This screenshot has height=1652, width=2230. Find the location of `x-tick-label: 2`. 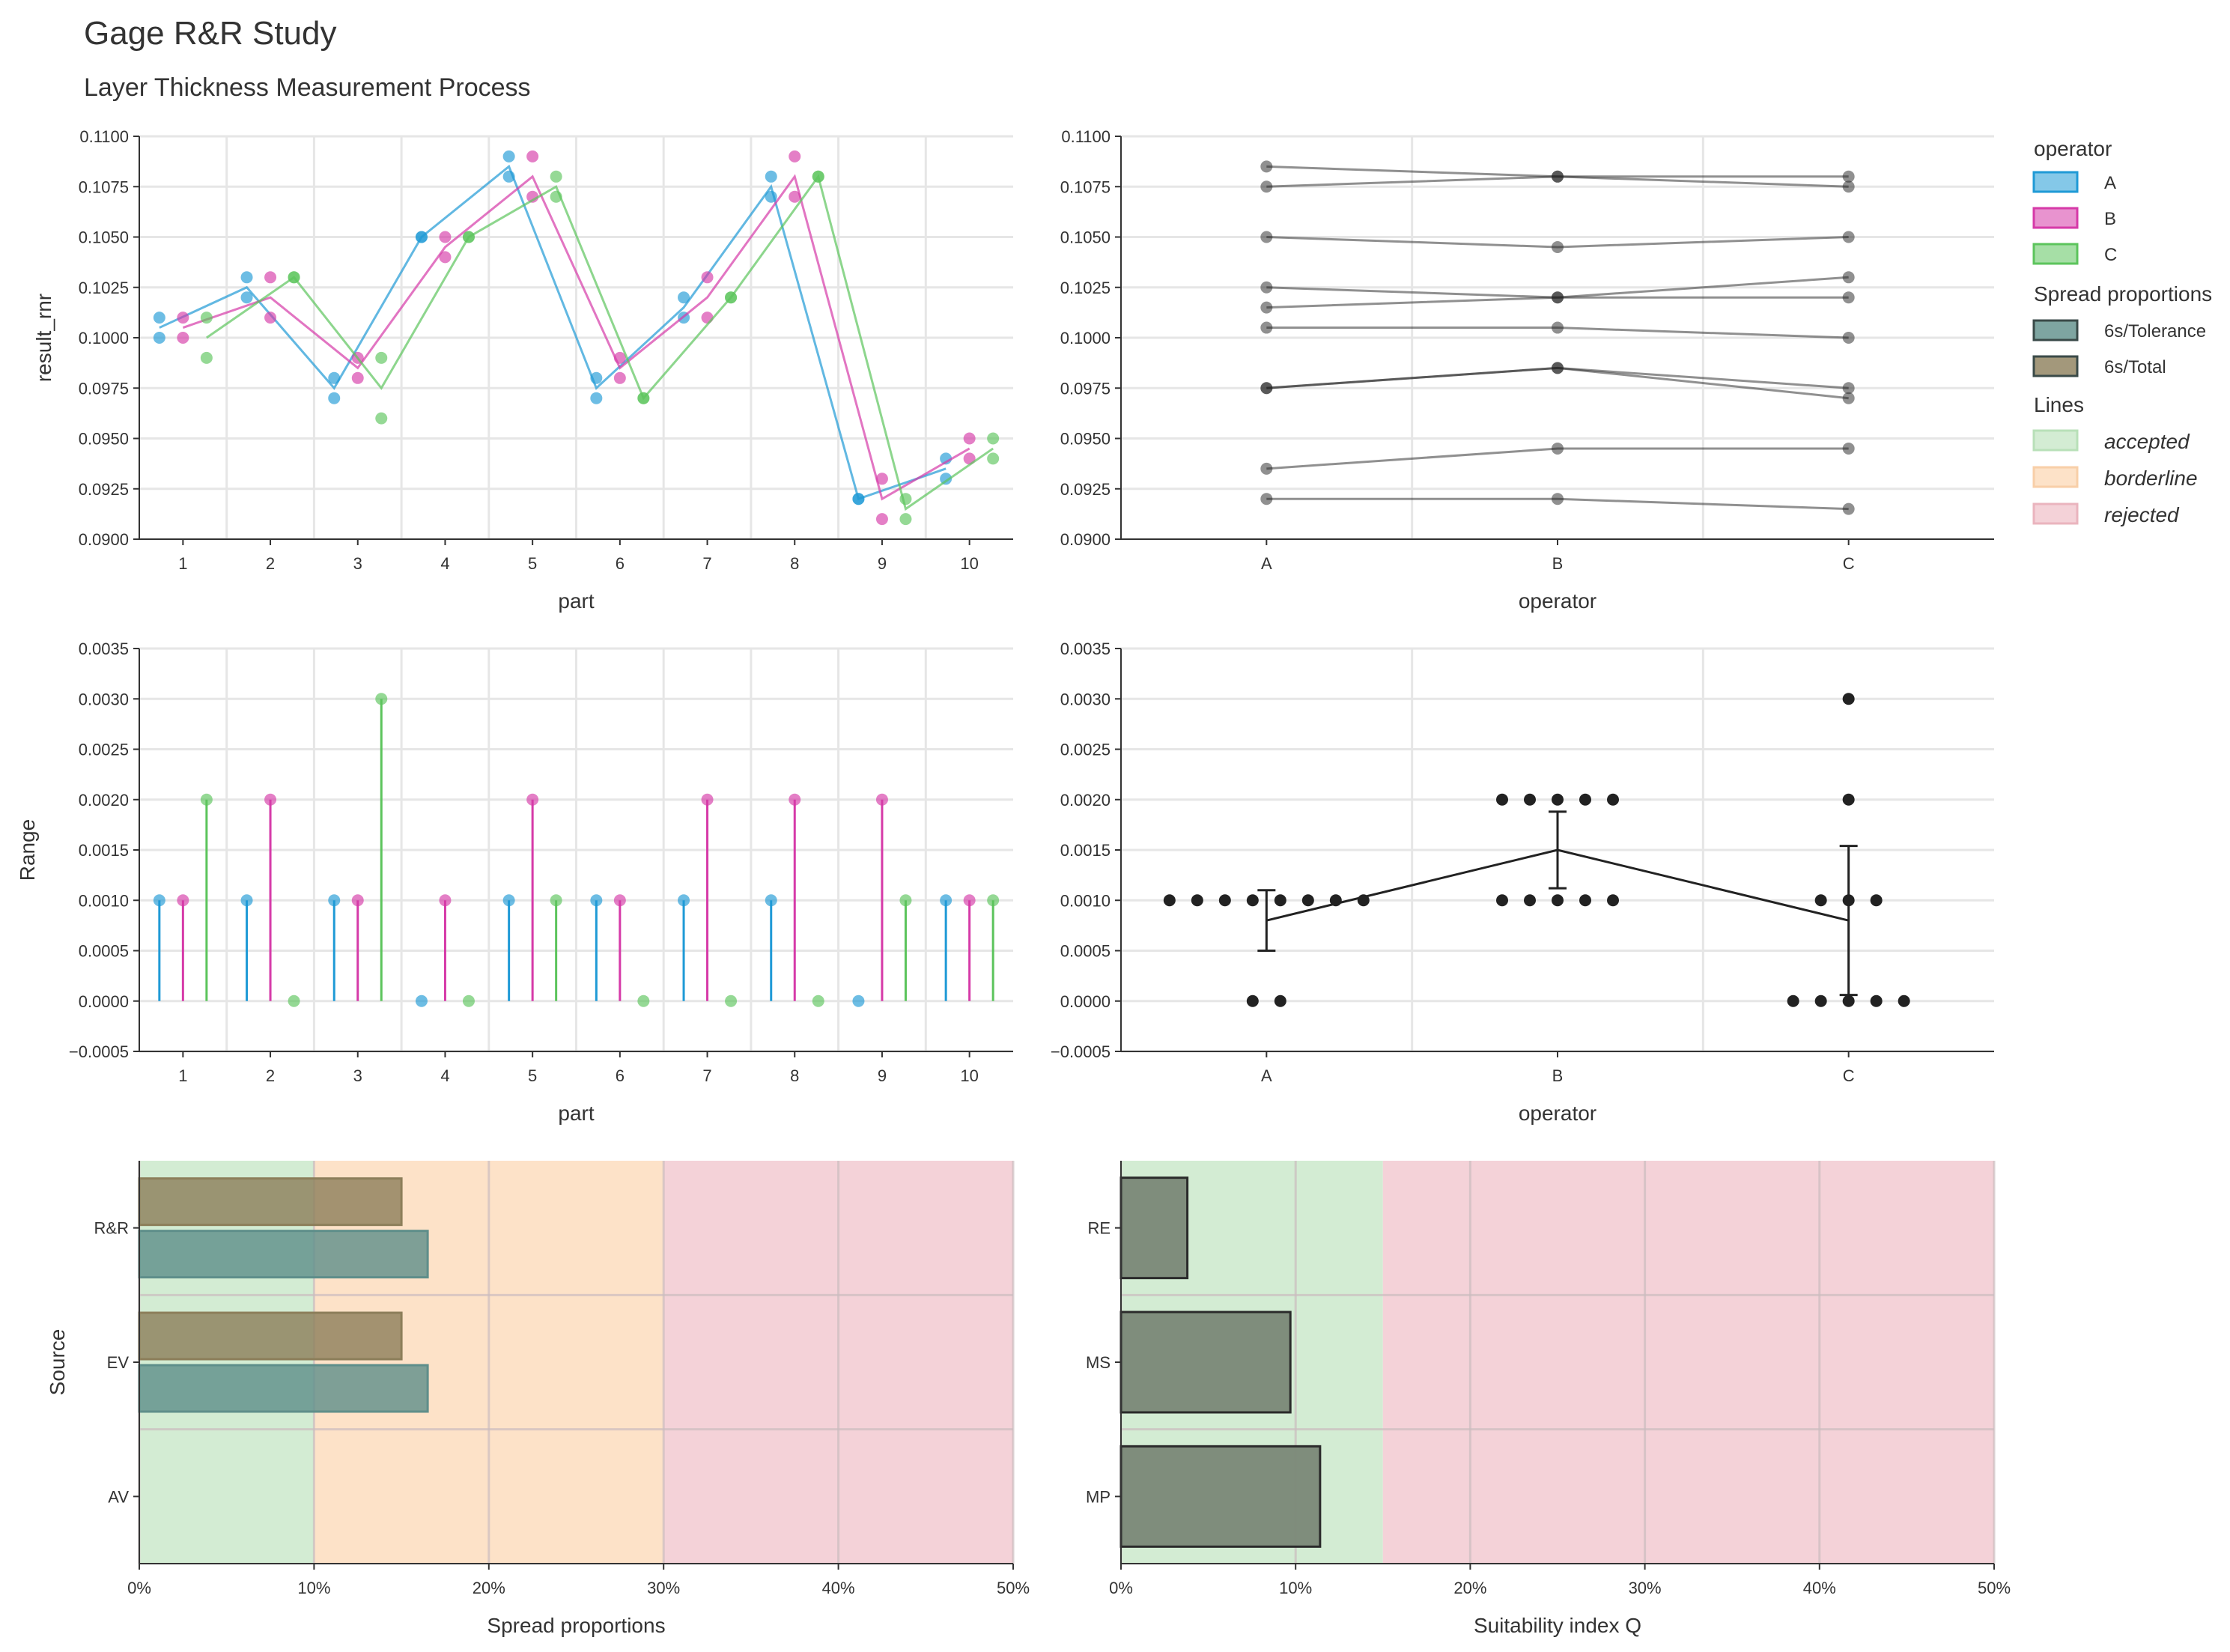

x-tick-label: 2 is located at coordinates (270, 1075).